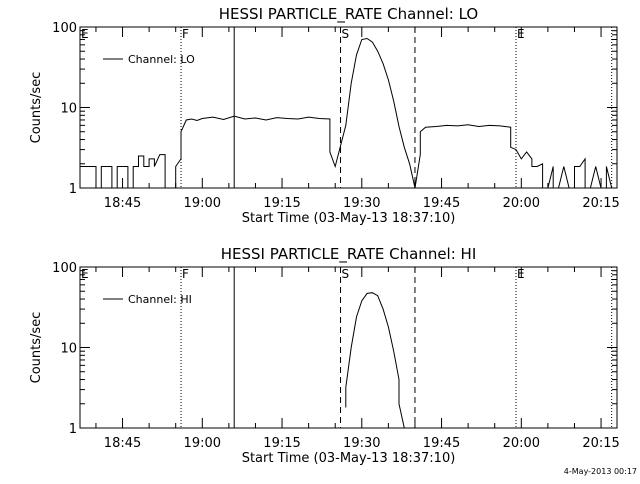  I want to click on chart-title: HESSI PARTICLE_RATE Channel: LO, so click(348, 14).